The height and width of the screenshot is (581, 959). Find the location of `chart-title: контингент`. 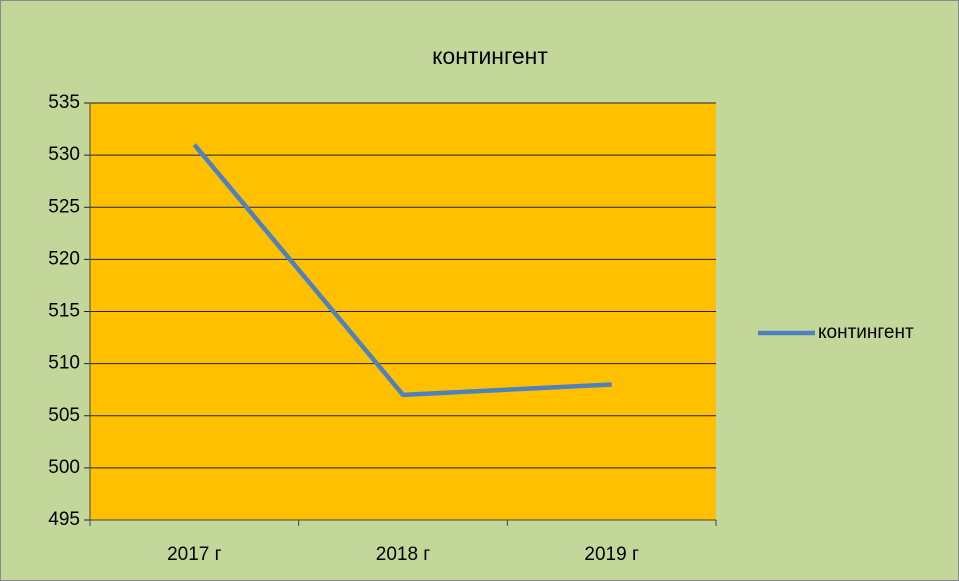

chart-title: контингент is located at coordinates (490, 56).